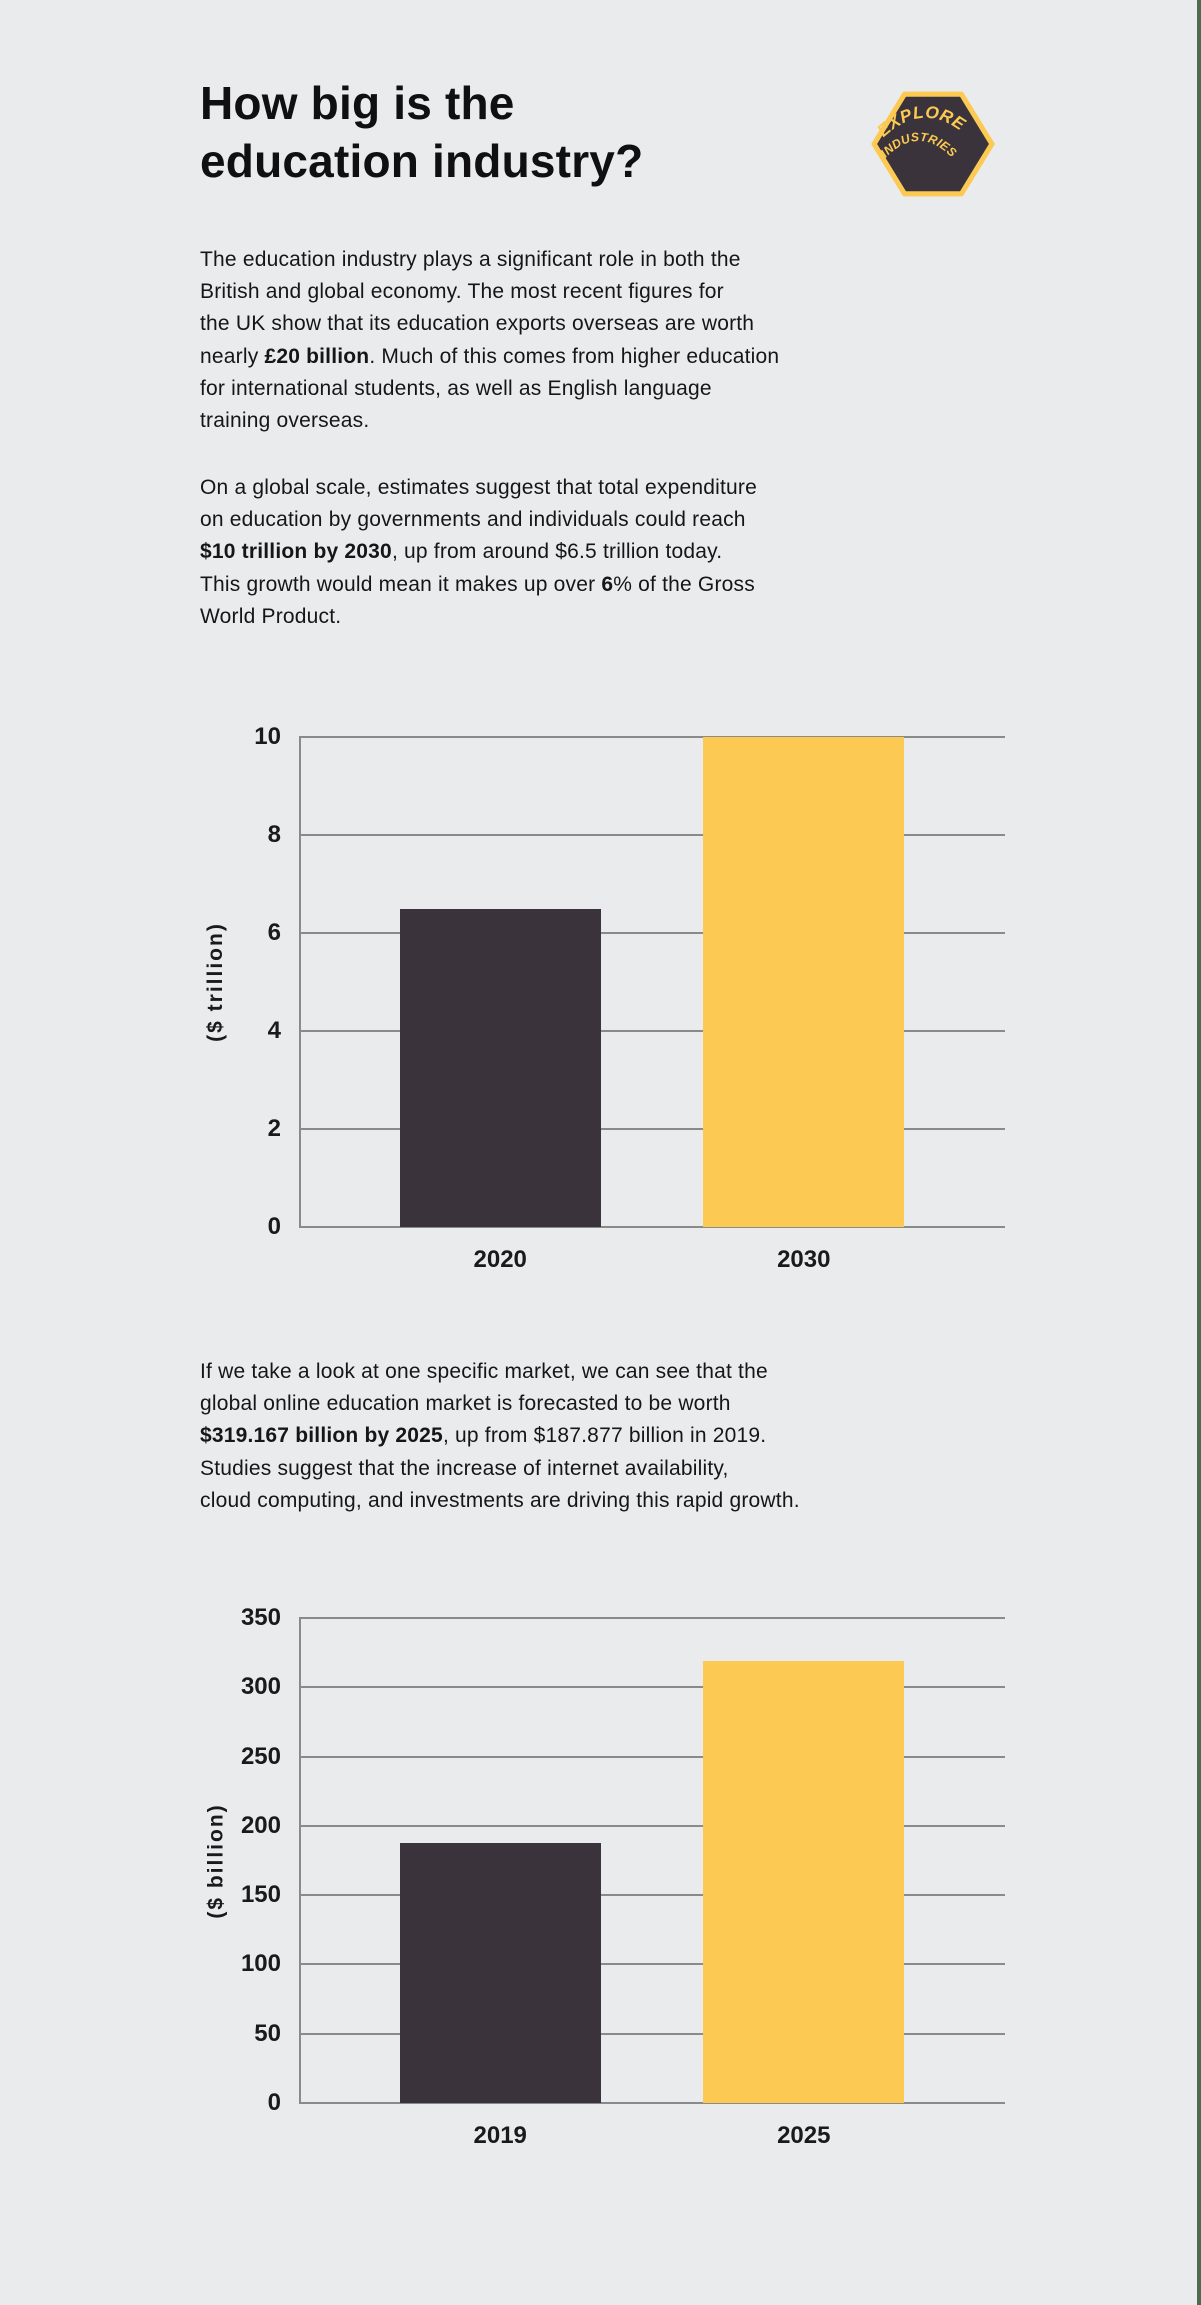  What do you see at coordinates (422, 132) in the screenshot?
I see `page-title: How big is the education industry?` at bounding box center [422, 132].